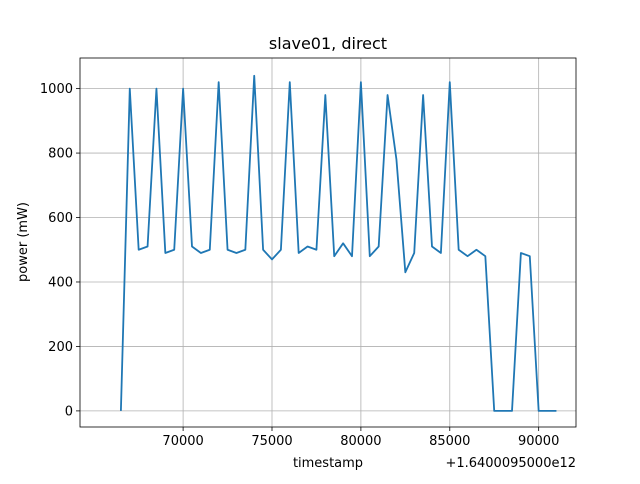  Describe the element at coordinates (60, 250) in the screenshot. I see `y-axis-ticks: 0 200 400 600 800 1000` at that location.